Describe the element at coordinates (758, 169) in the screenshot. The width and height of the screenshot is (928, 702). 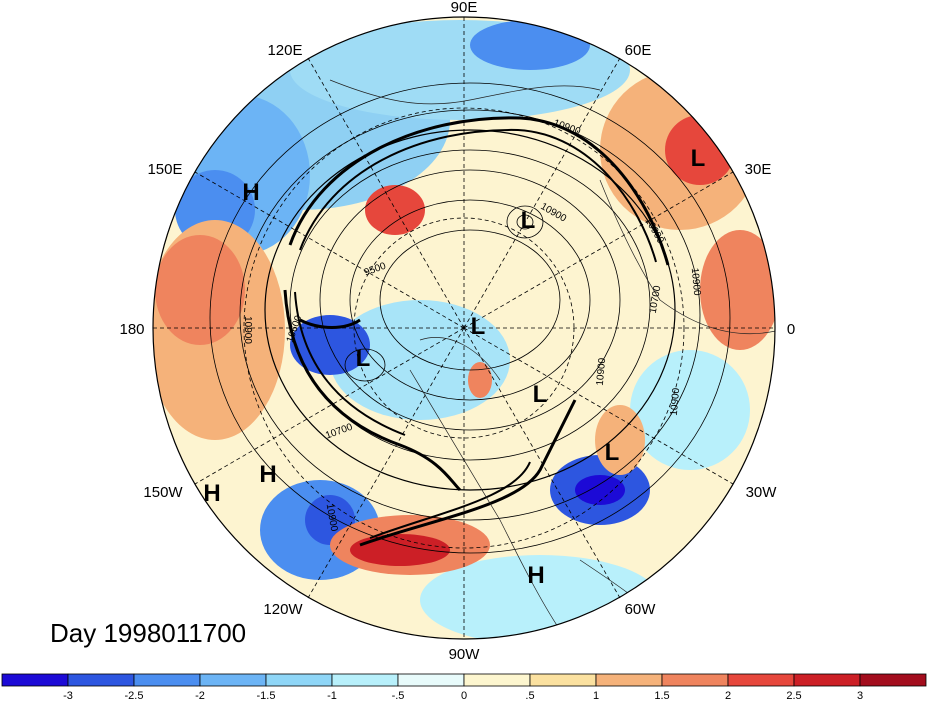
I see `lon-label-30e: 30E` at that location.